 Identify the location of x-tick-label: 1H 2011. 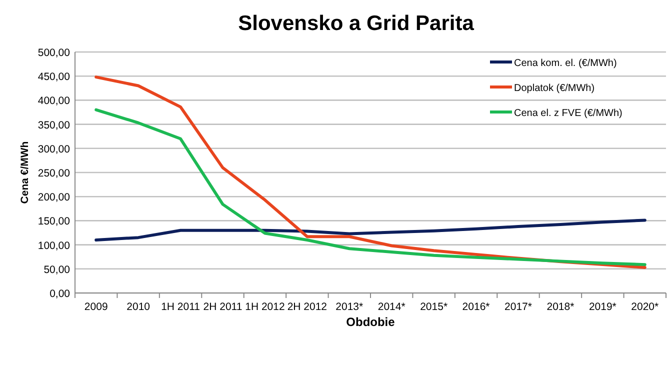
(180, 307).